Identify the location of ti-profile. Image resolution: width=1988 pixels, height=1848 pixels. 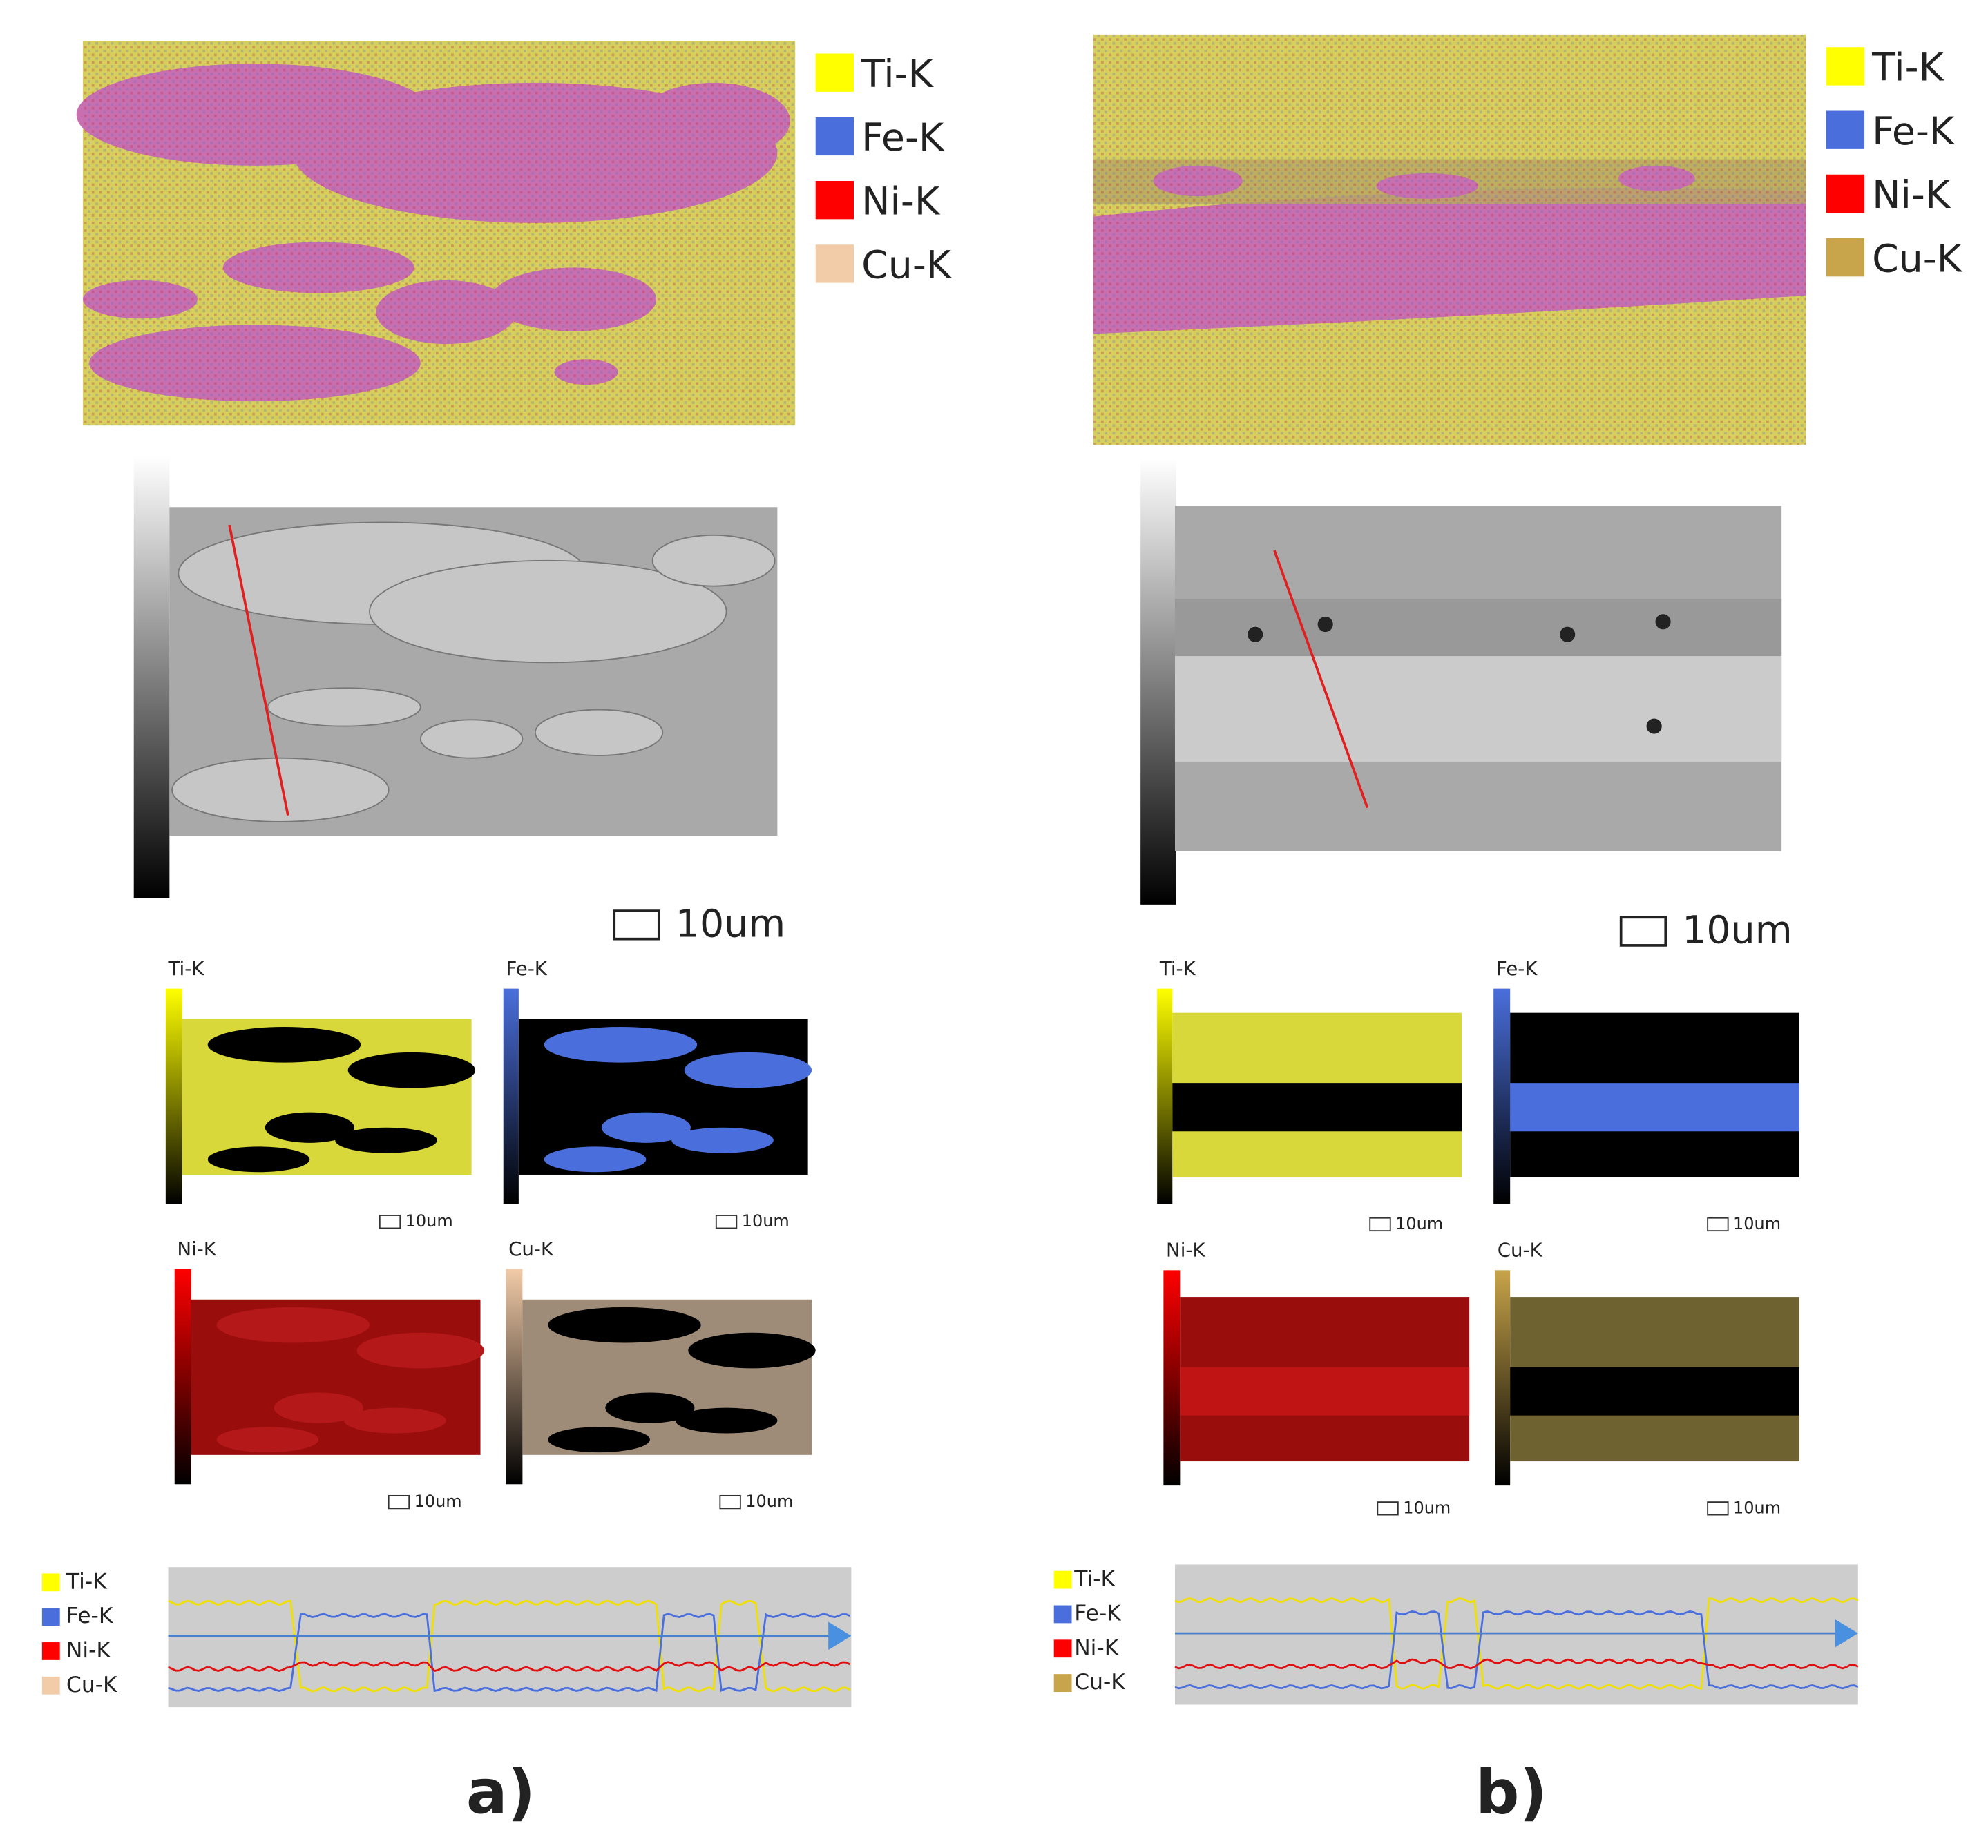
(509, 1646).